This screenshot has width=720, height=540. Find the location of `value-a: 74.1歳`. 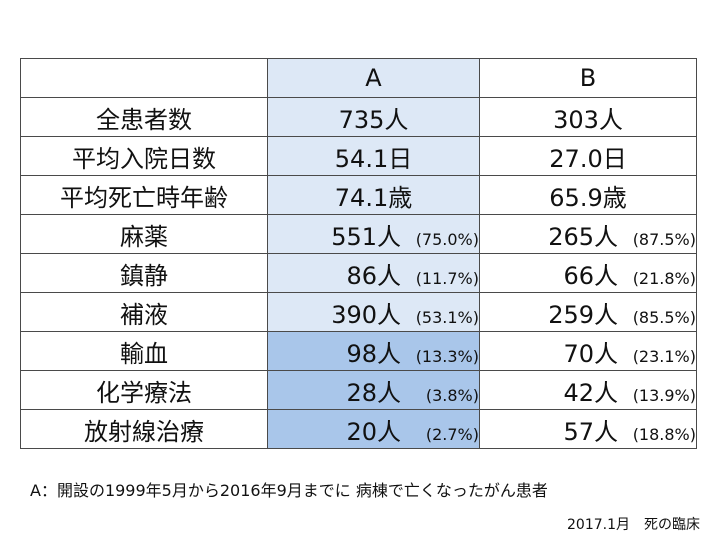

value-a: 74.1歳 is located at coordinates (373, 197).